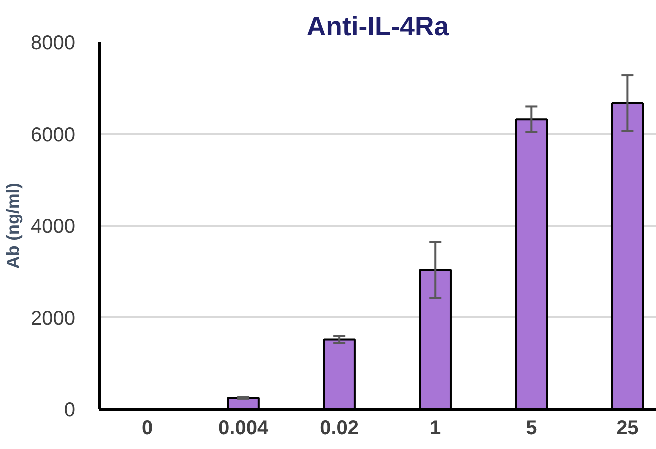  Describe the element at coordinates (627, 429) in the screenshot. I see `x-tick-label: 25` at that location.